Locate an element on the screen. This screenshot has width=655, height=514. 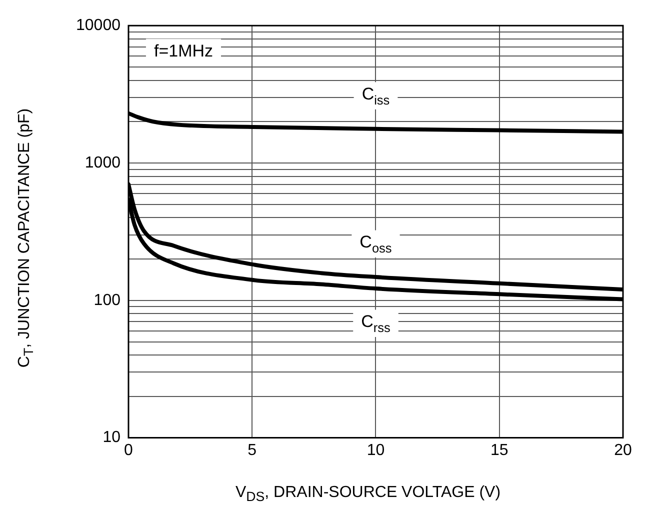
y-tick-label: 100 is located at coordinates (107, 300).